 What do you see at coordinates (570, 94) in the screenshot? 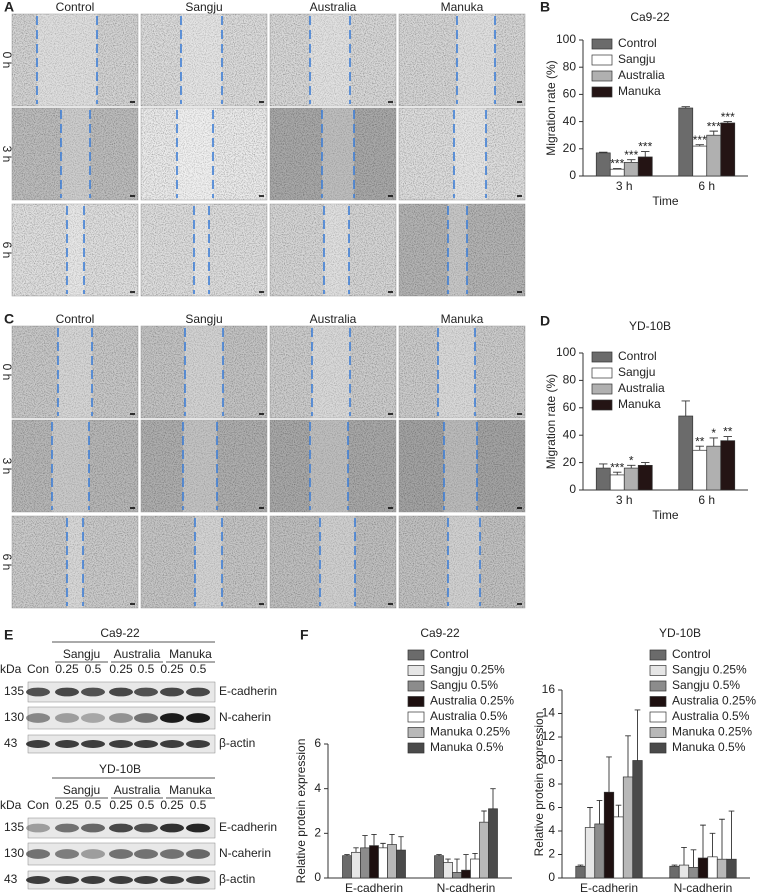
I see `y-tick-label: 60` at bounding box center [570, 94].